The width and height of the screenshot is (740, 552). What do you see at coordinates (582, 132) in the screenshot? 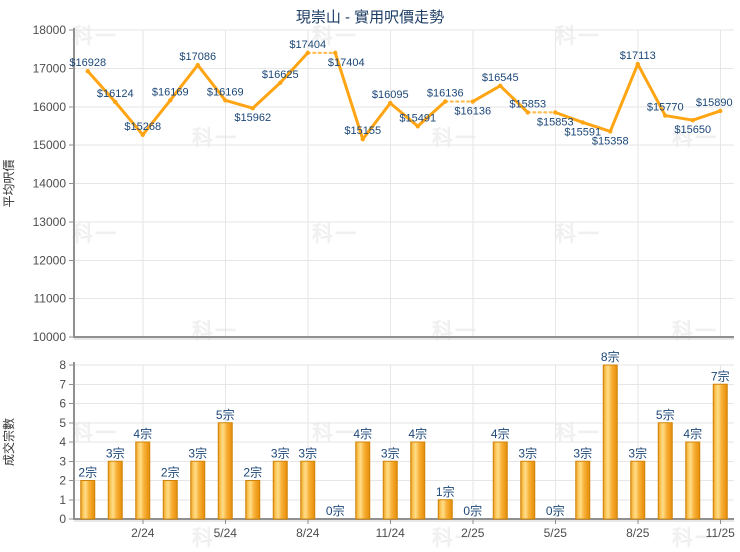
I see `price-data-label: $15591` at bounding box center [582, 132].